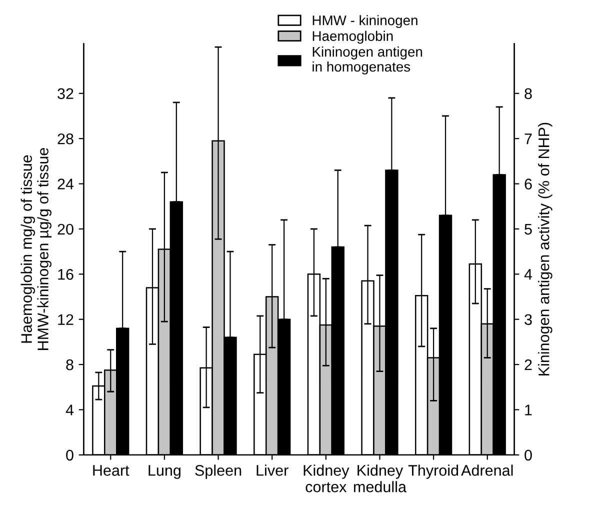  Describe the element at coordinates (380, 478) in the screenshot. I see `x-tick-label: Kidney medulla` at that location.